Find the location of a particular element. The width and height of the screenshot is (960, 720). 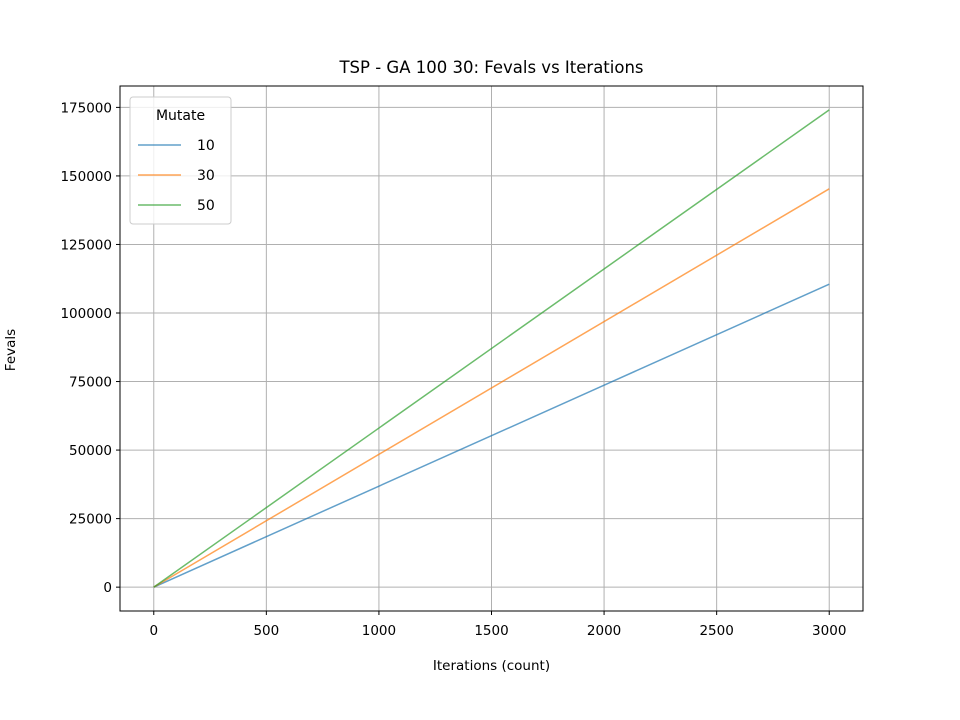

y-tick-label: 100000 is located at coordinates (86, 314).